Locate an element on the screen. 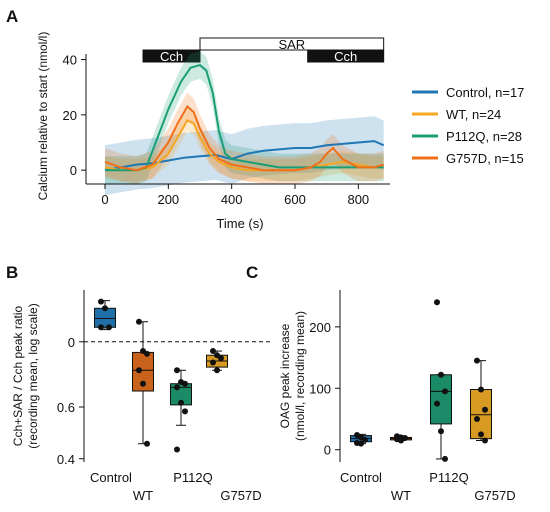 This screenshot has width=550, height=512. y-tick-label: 0.6 is located at coordinates (66, 407).